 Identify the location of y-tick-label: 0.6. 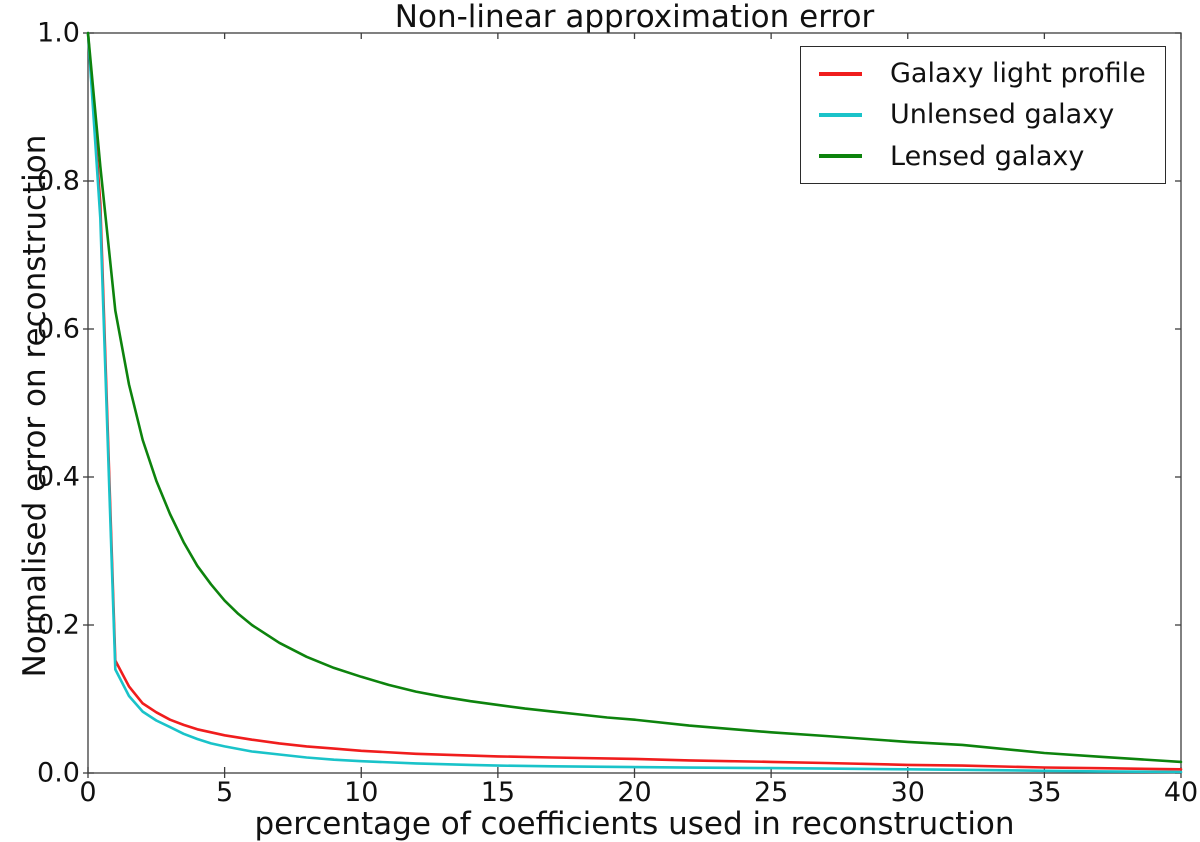
(58, 329).